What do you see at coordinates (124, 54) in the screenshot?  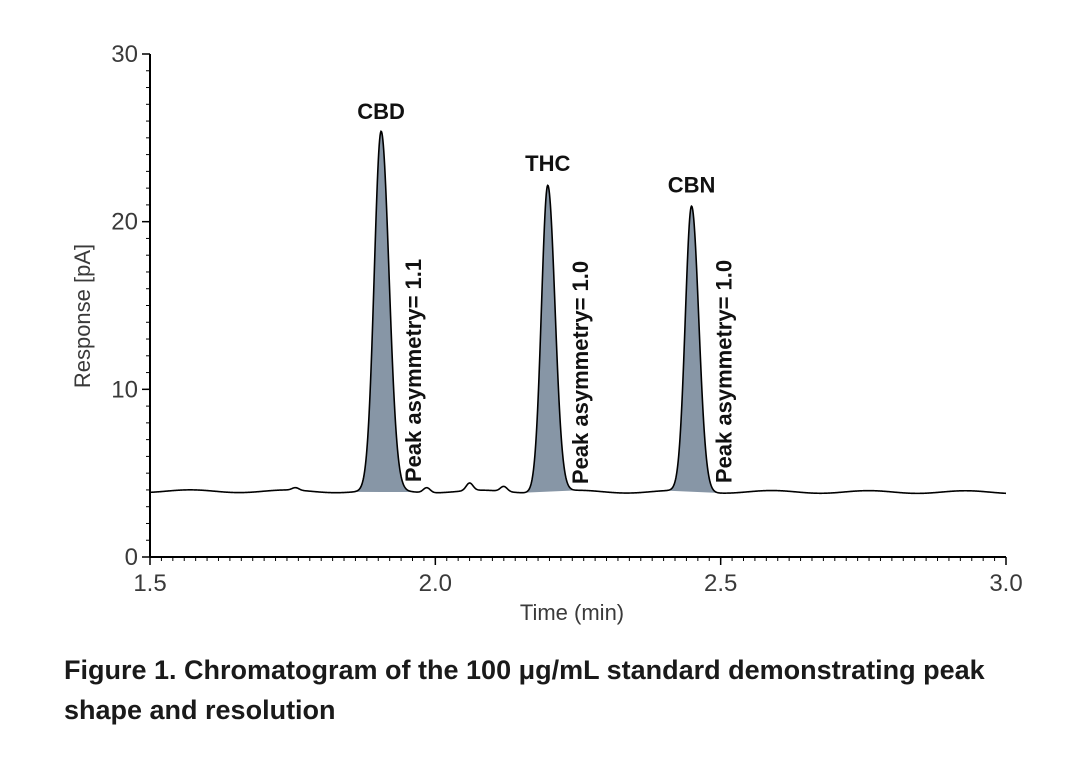 I see `y-tick-label: 30` at bounding box center [124, 54].